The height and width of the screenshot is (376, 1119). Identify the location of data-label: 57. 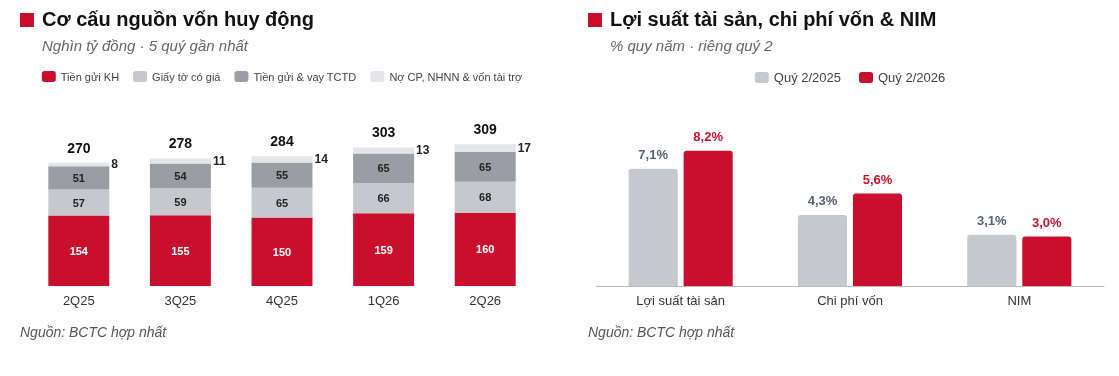
(78, 202).